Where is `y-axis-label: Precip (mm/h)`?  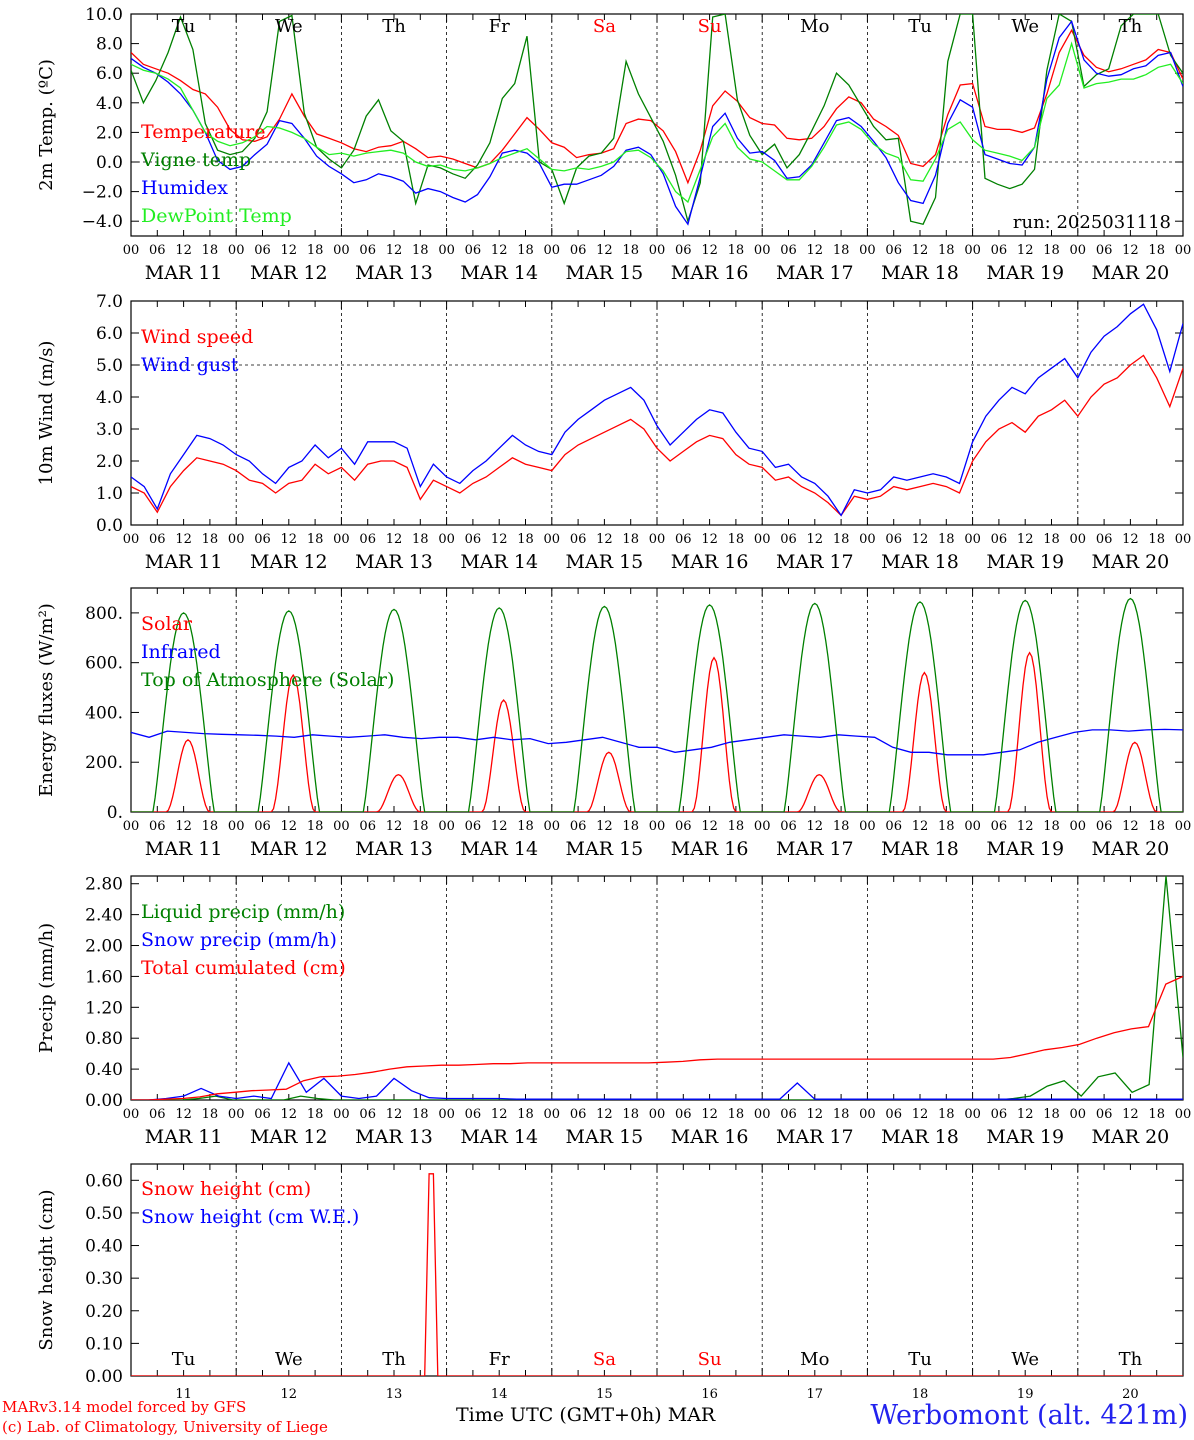 y-axis-label: Precip (mm/h) is located at coordinates (46, 988).